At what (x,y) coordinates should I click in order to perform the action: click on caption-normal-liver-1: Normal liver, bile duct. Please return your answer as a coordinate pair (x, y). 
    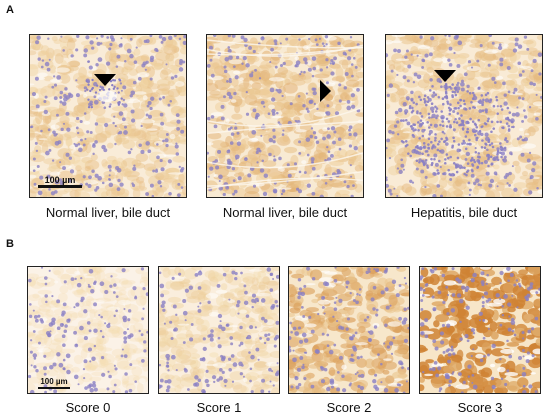
    Looking at the image, I should click on (108, 212).